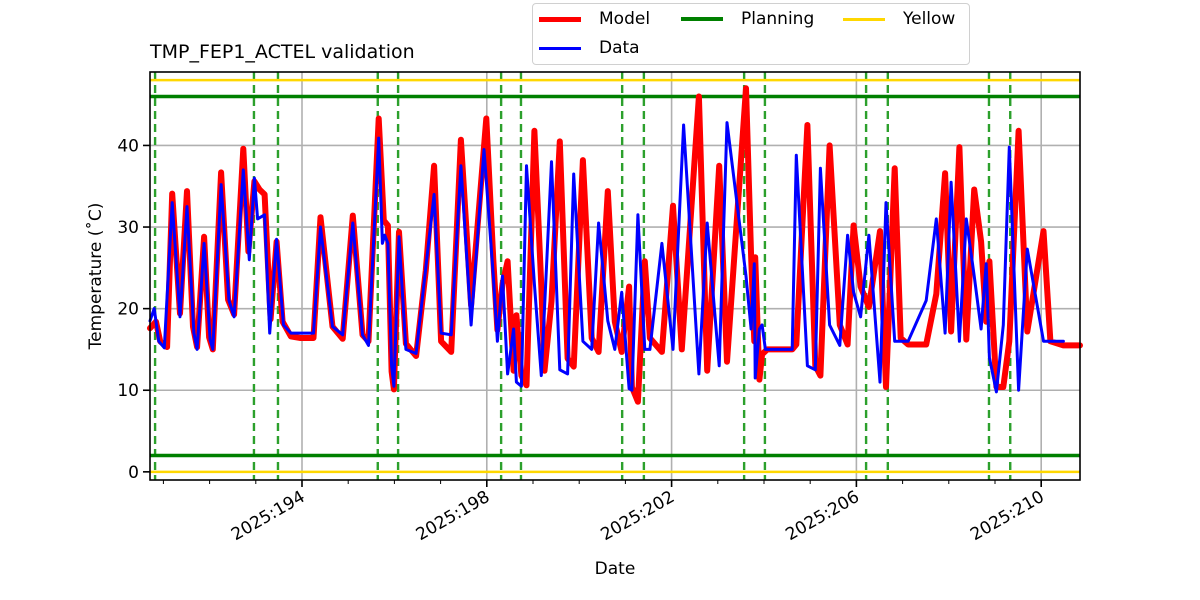  I want to click on legend-item-planning: Planning, so click(747, 19).